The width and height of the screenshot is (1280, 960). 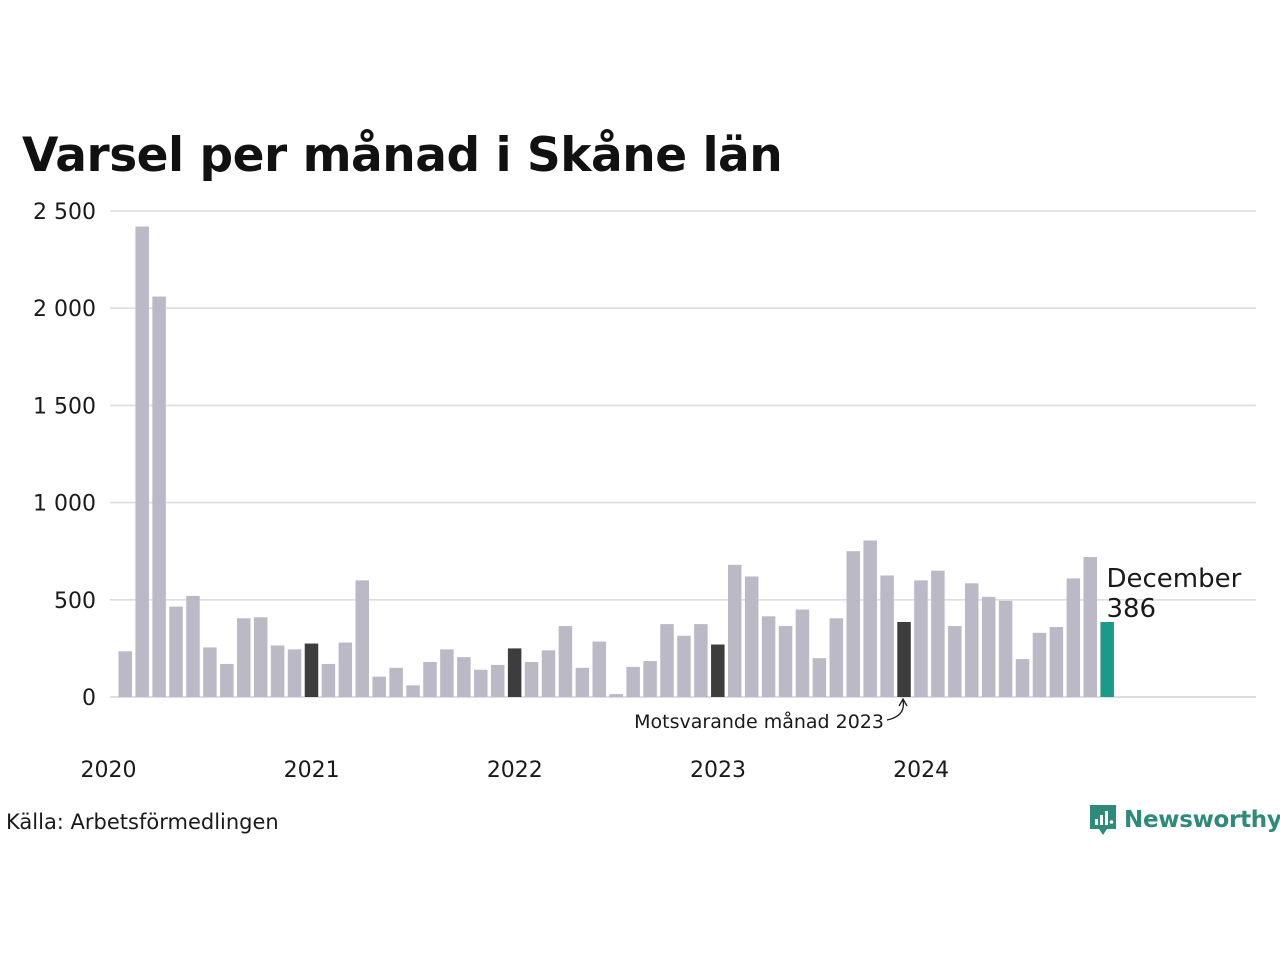 I want to click on same-month-annotation: Motsvarande månad 2023, so click(x=759, y=721).